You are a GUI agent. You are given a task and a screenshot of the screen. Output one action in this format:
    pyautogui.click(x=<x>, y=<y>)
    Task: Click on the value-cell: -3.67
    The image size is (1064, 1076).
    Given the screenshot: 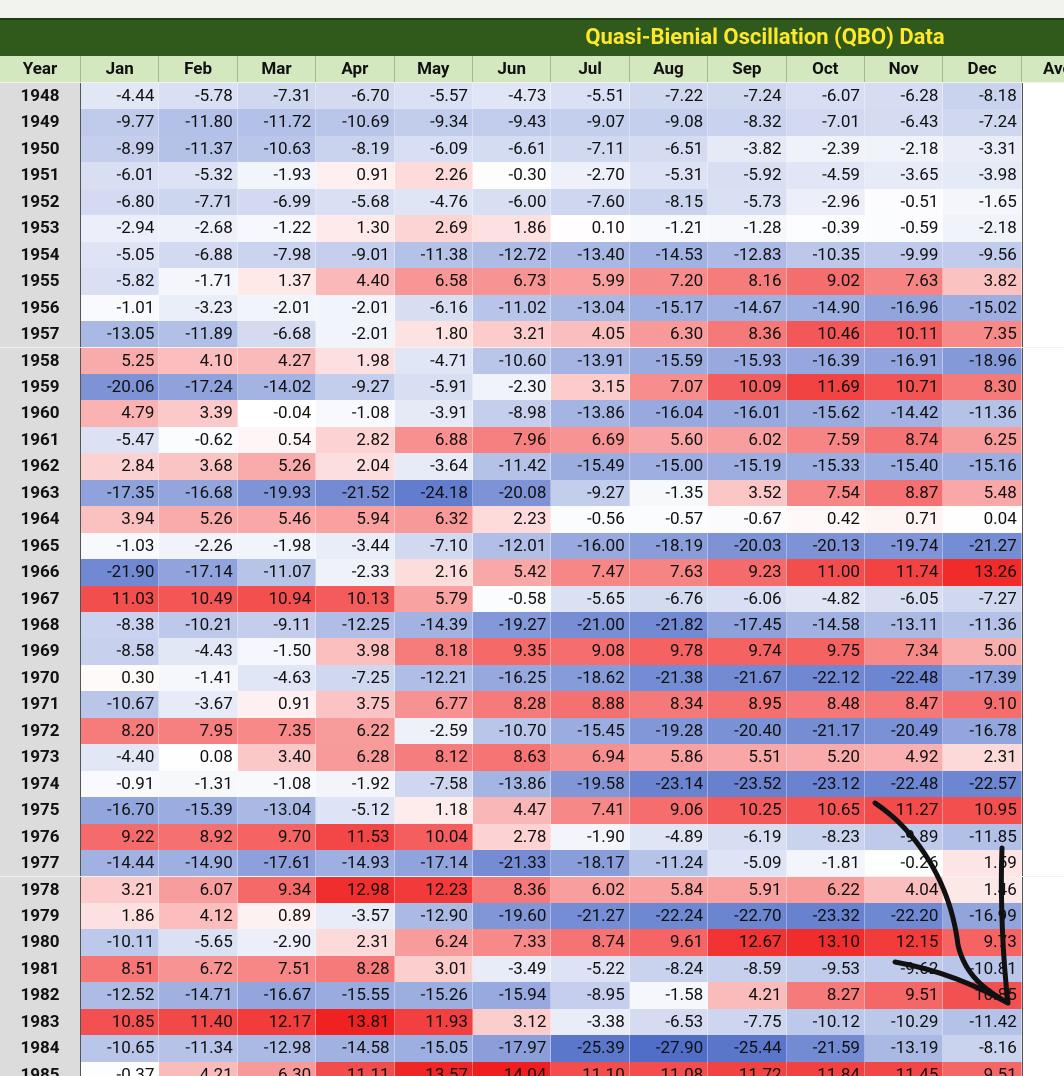 What is the action you would take?
    pyautogui.click(x=198, y=704)
    